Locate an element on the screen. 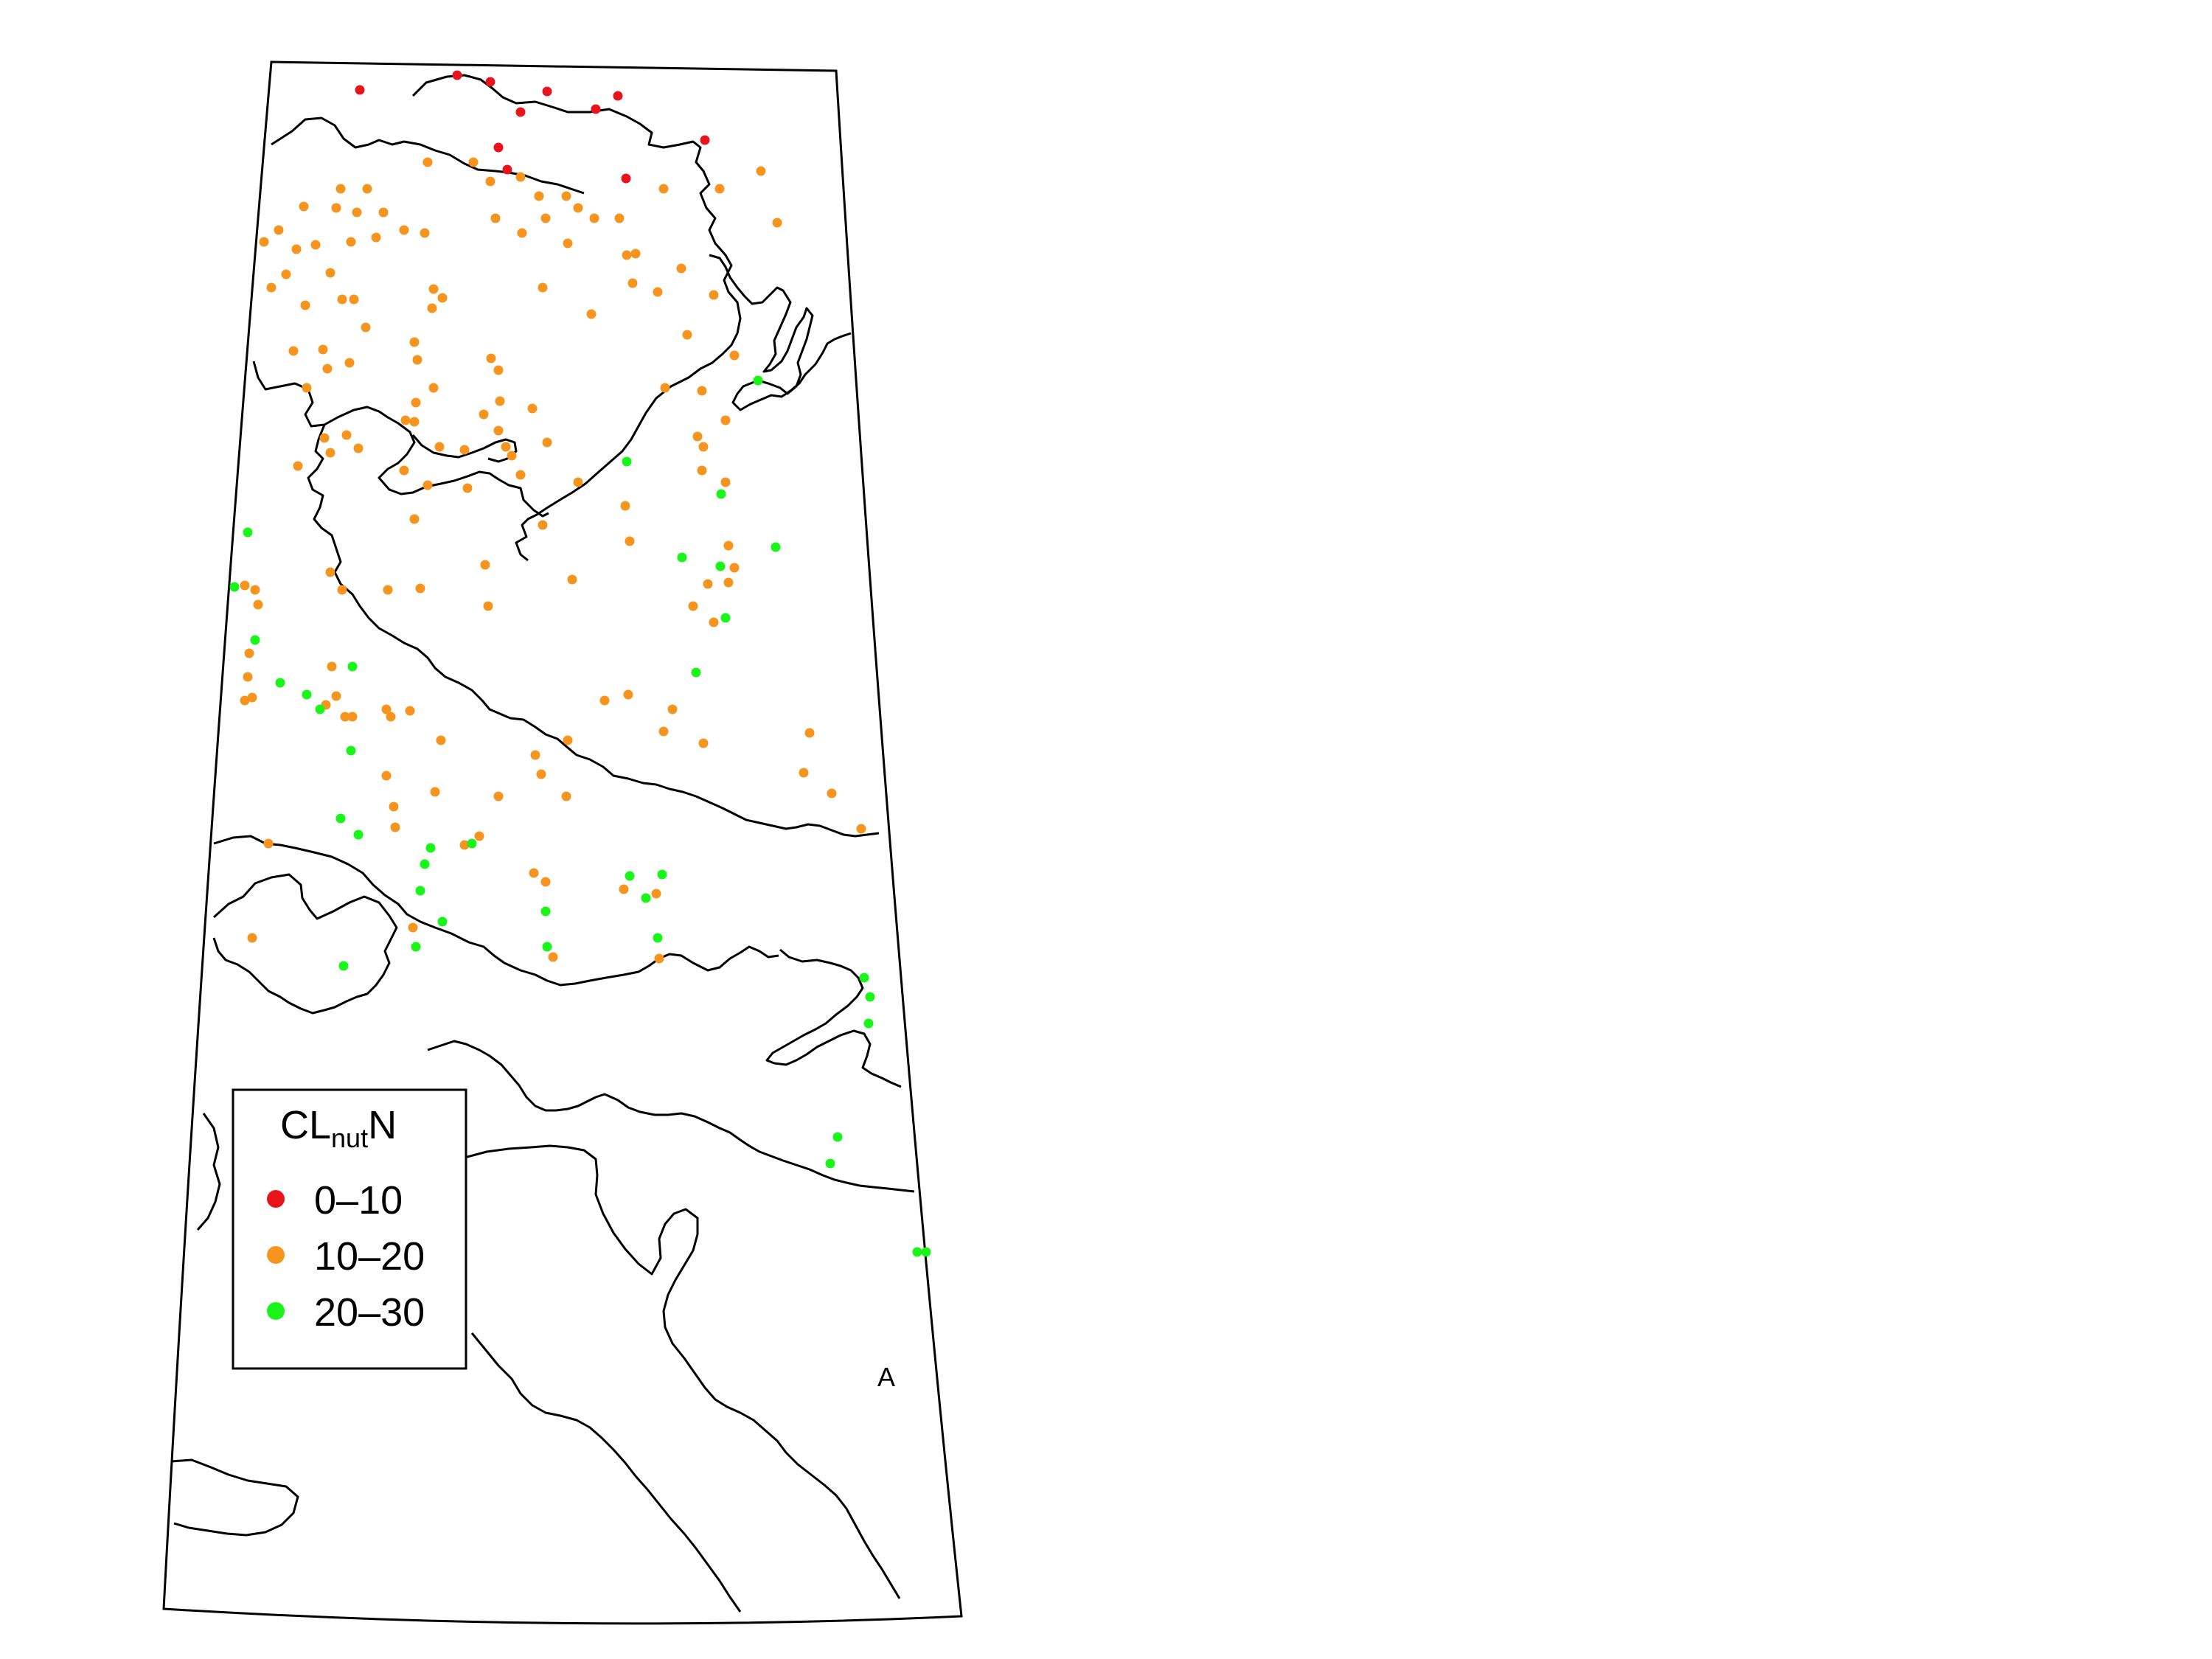  coastline-southwest-island is located at coordinates (234, 1497).